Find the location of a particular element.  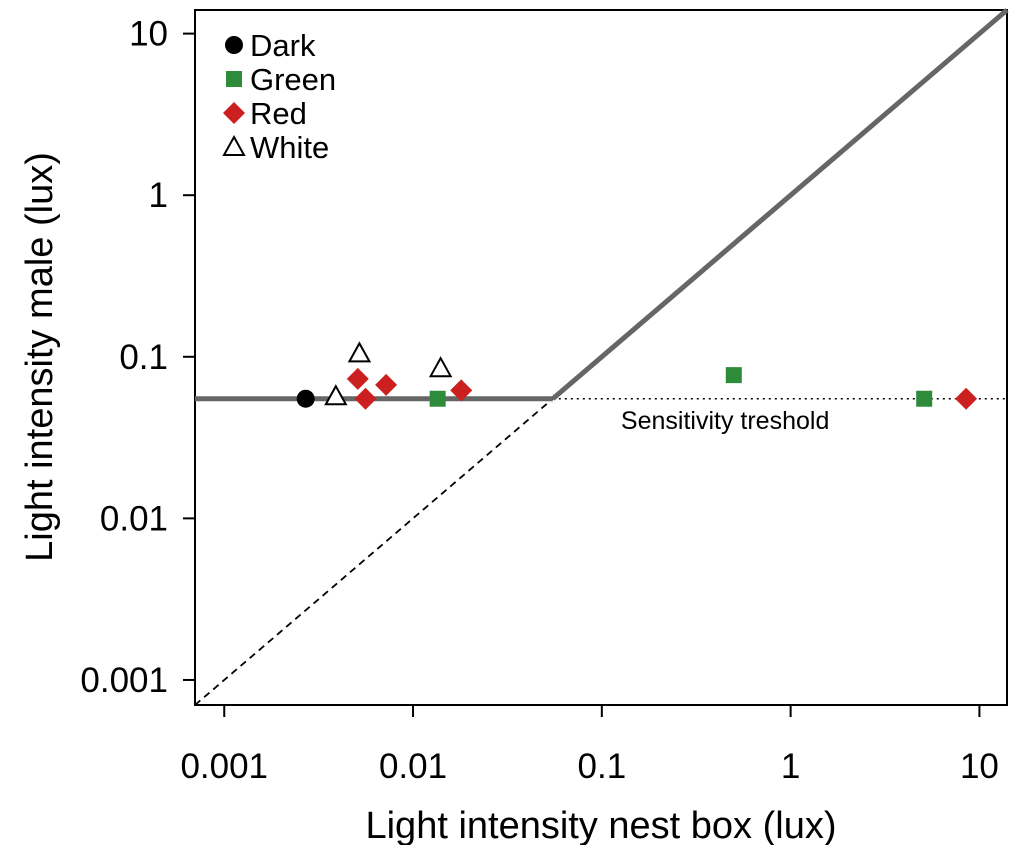

x-tick-label: 0.01 is located at coordinates (413, 766).